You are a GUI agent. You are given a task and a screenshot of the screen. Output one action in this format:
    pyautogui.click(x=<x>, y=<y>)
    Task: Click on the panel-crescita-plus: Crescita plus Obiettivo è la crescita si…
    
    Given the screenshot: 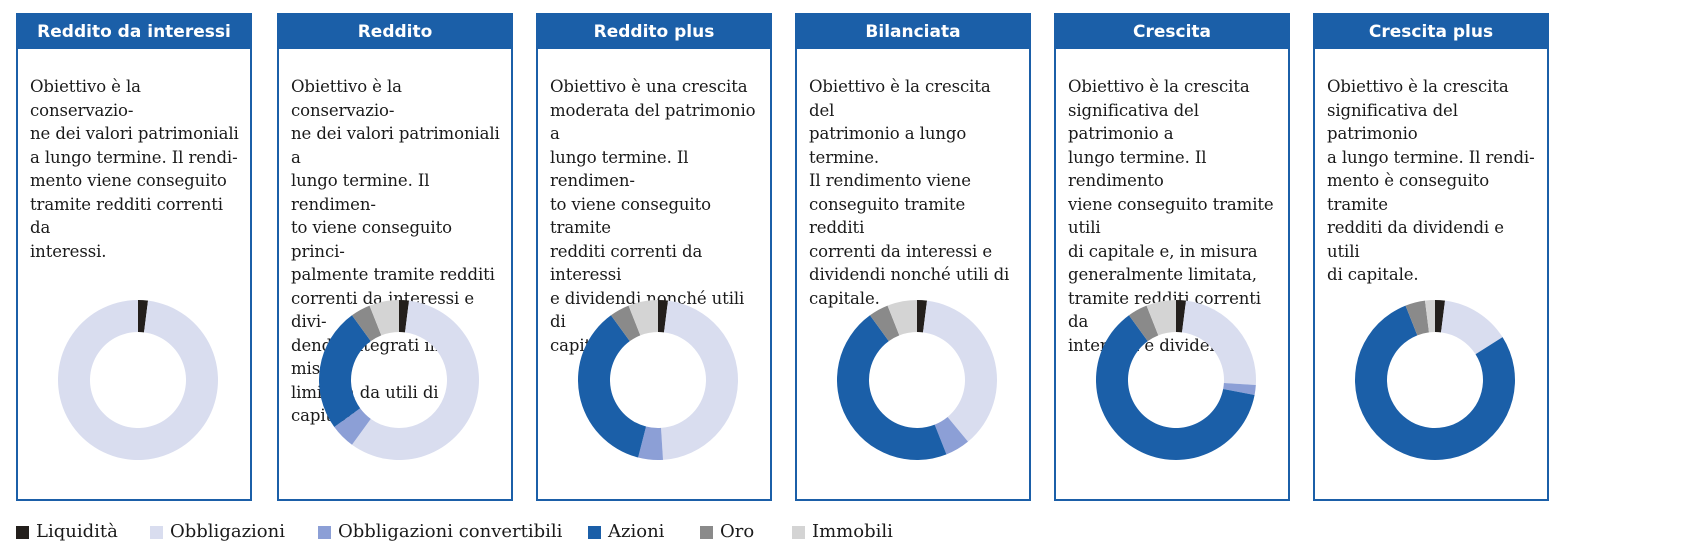 What is the action you would take?
    pyautogui.click(x=1431, y=257)
    